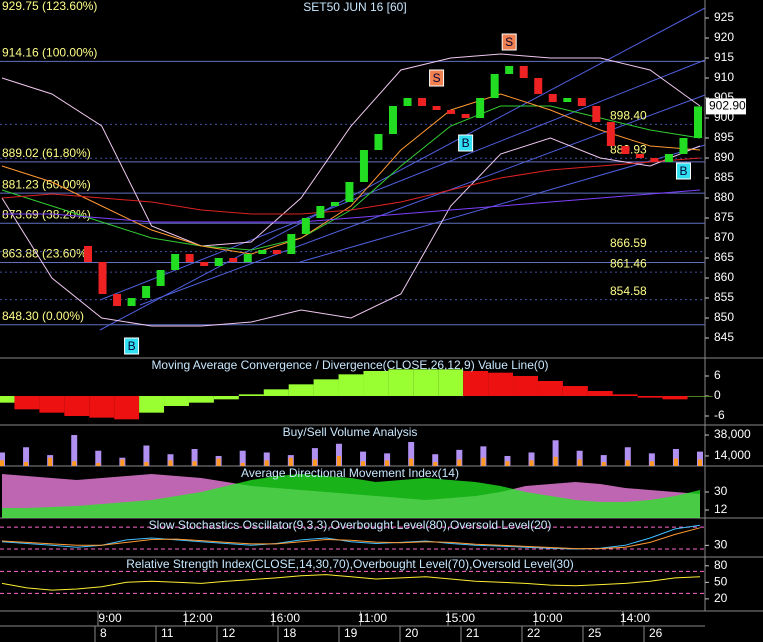 The width and height of the screenshot is (763, 642). Describe the element at coordinates (628, 263) in the screenshot. I see `price-level-label: 861.46` at that location.